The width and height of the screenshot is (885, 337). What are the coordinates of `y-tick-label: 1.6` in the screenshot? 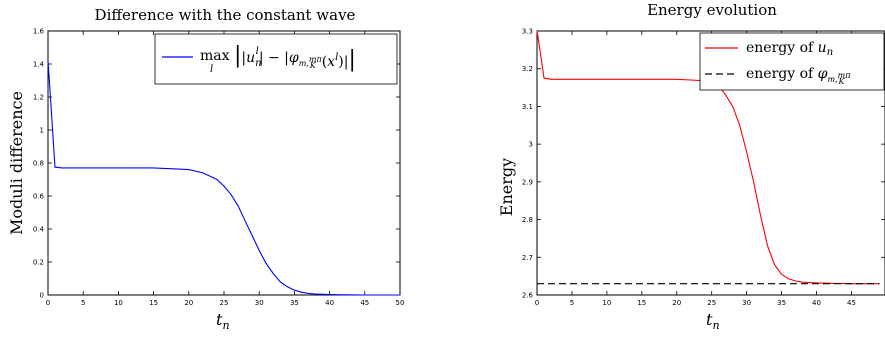 It's located at (39, 32).